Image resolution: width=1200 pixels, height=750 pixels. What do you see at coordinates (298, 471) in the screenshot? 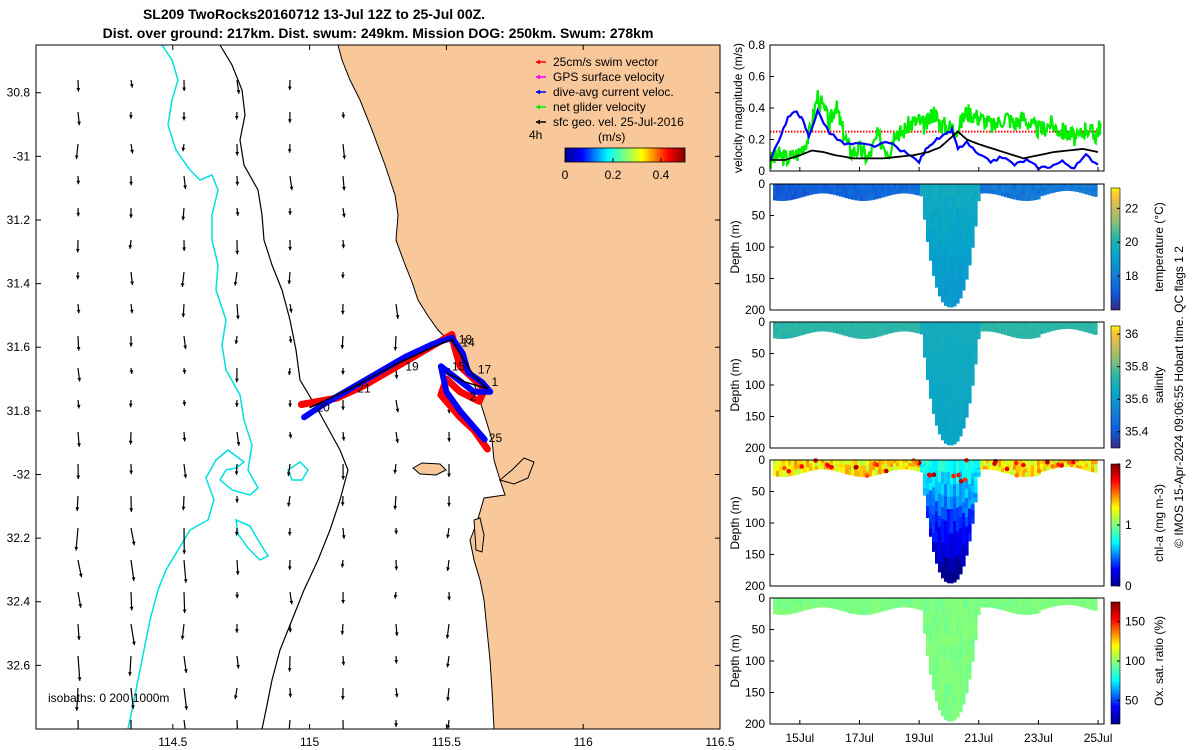
I see `isobath-1000m-loop2` at bounding box center [298, 471].